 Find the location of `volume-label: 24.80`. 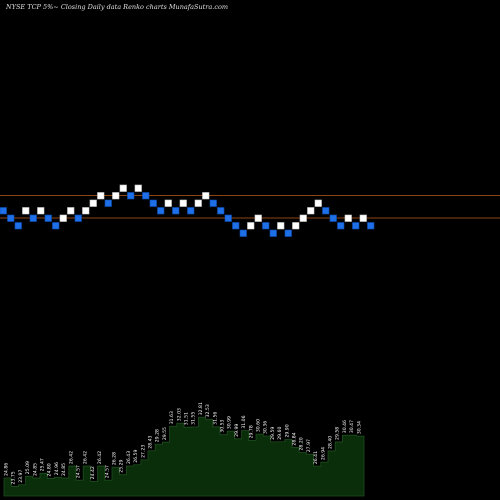

volume-label: 24.80 is located at coordinates (50, 469).